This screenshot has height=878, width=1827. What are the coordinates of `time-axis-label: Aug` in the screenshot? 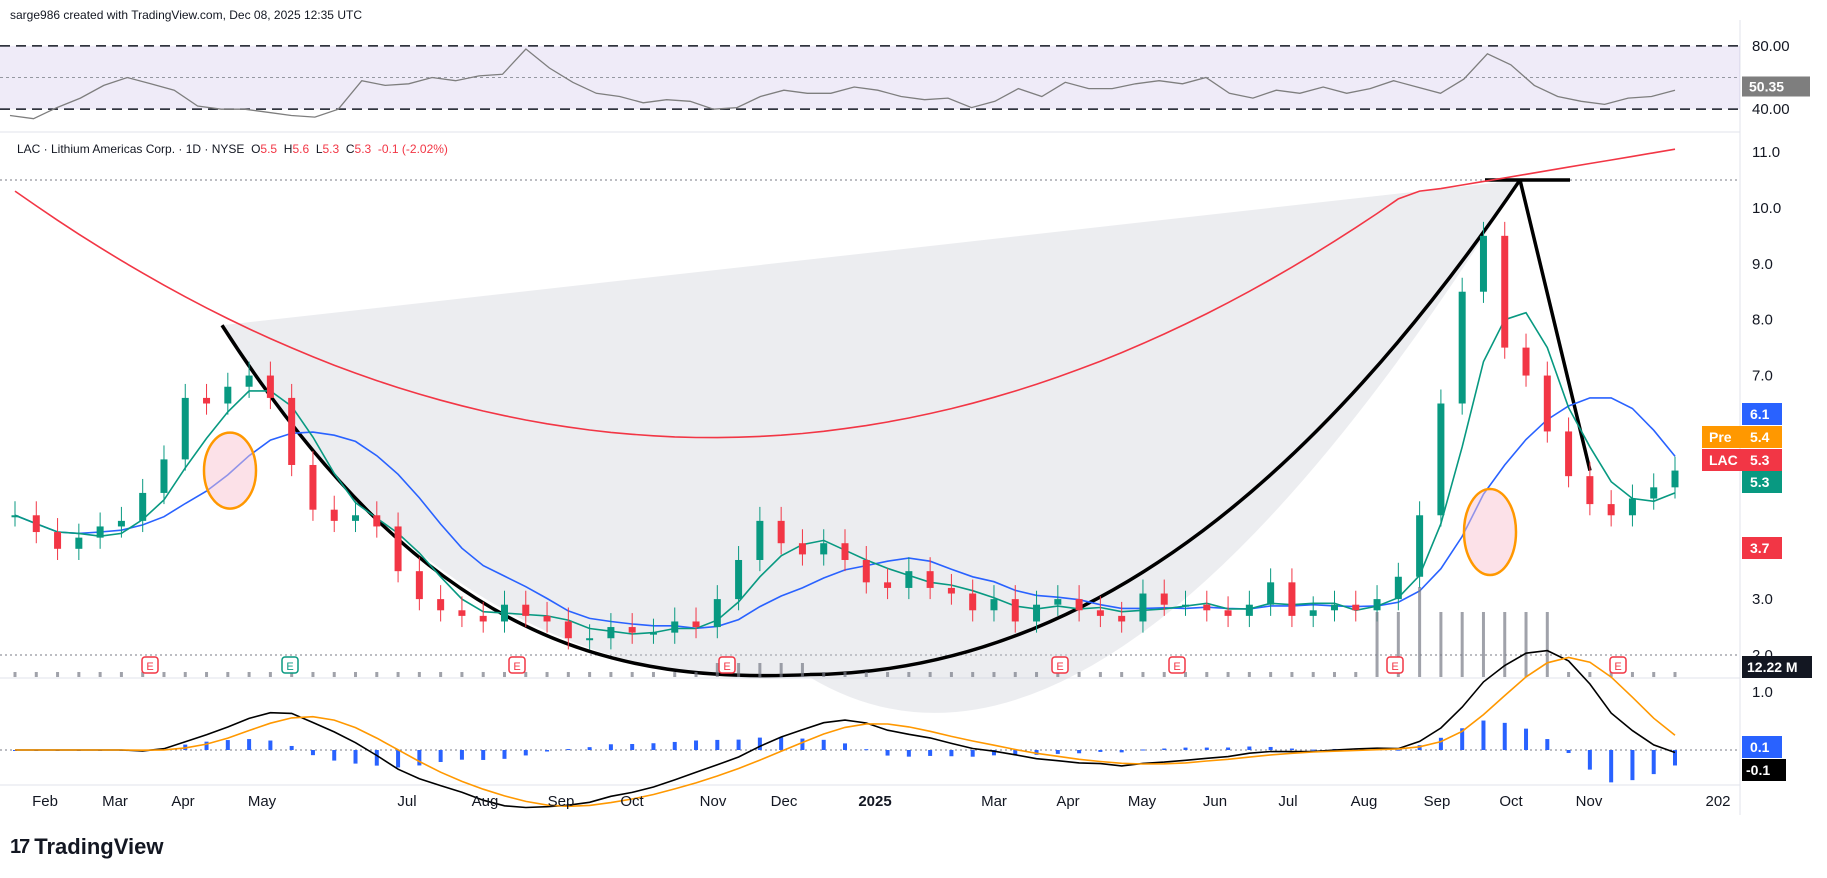 It's located at (1364, 801).